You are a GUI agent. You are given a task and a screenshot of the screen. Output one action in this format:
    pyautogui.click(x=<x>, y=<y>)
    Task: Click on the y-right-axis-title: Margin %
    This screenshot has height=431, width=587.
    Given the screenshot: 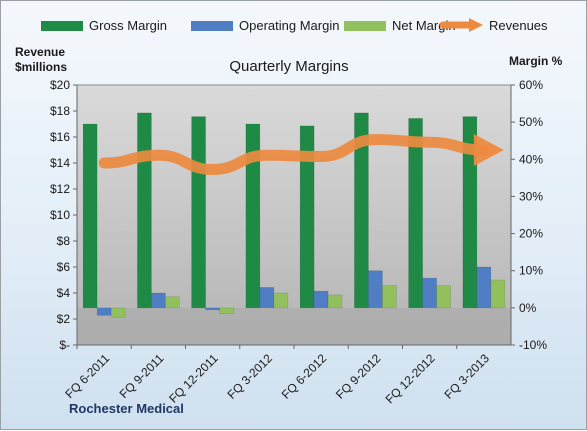 What is the action you would take?
    pyautogui.click(x=536, y=61)
    